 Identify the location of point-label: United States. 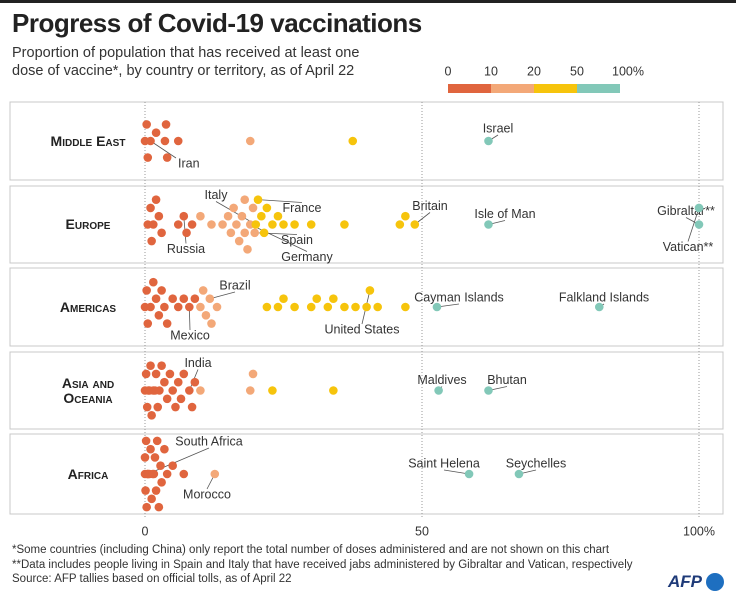
(361, 329).